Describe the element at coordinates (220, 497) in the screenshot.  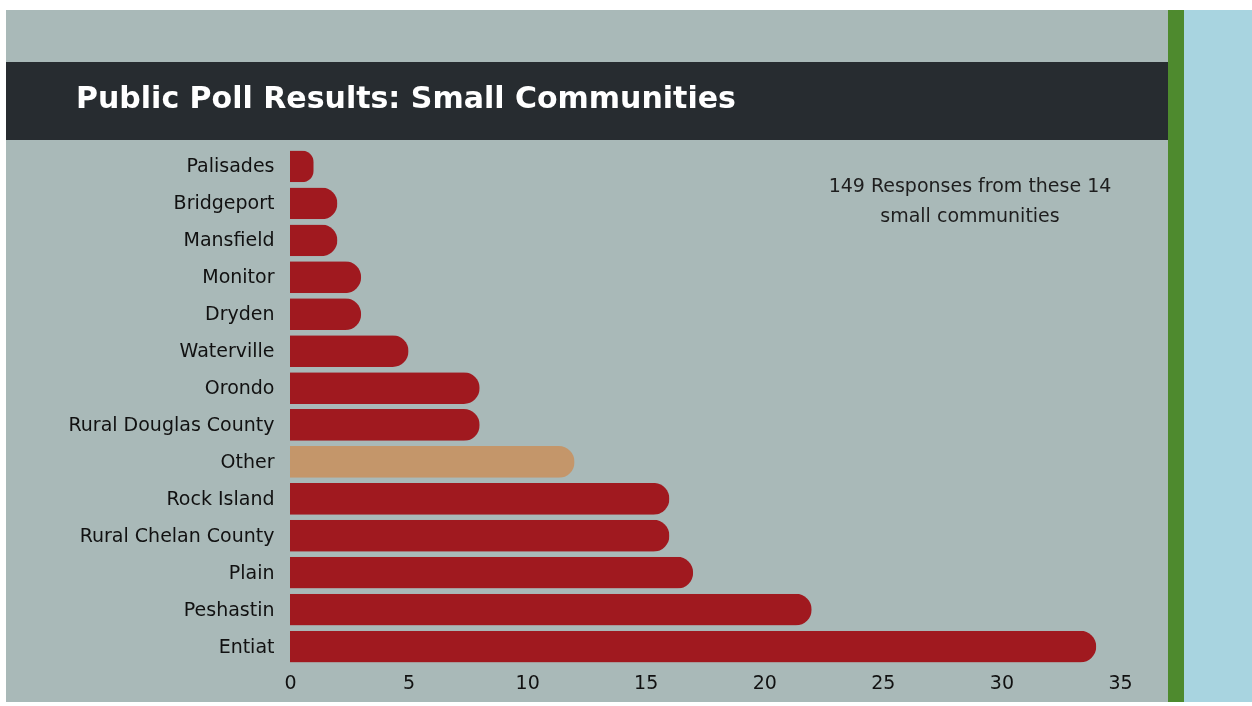
I see `y-tick-label: Rock Island` at that location.